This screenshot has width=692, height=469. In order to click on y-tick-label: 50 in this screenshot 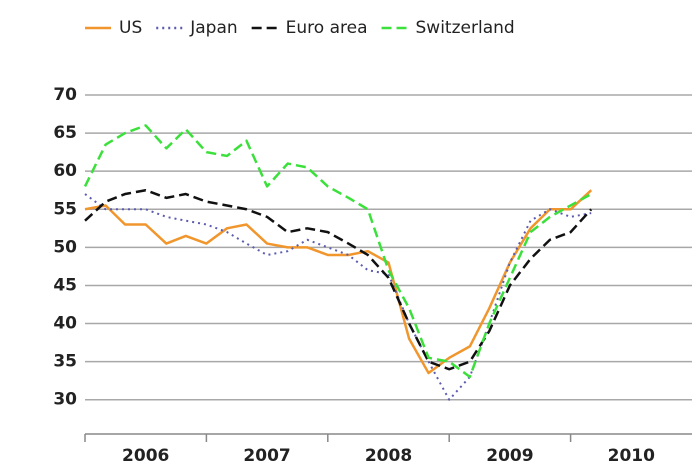, I will do `click(65, 247)`.